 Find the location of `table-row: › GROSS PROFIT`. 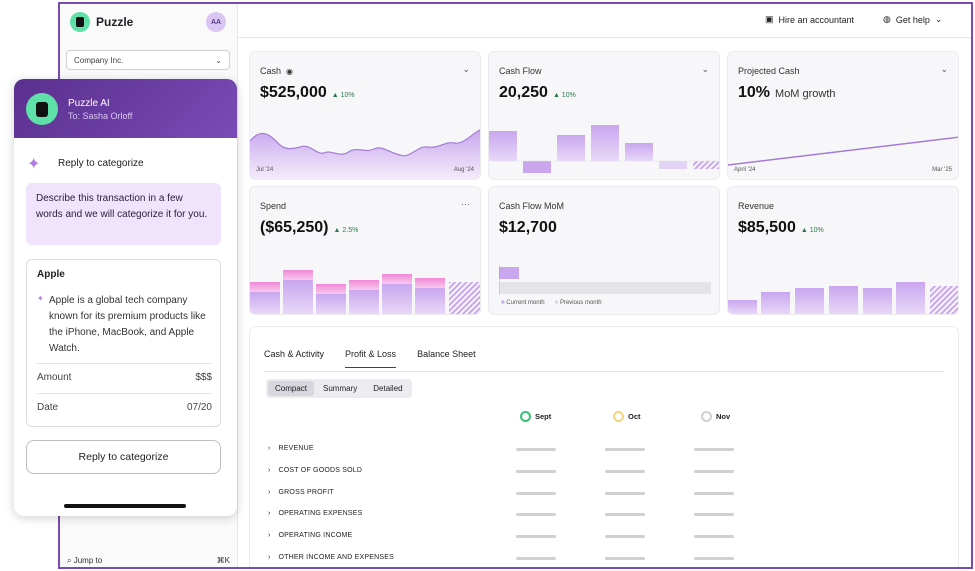

table-row: › GROSS PROFIT is located at coordinates (301, 492).